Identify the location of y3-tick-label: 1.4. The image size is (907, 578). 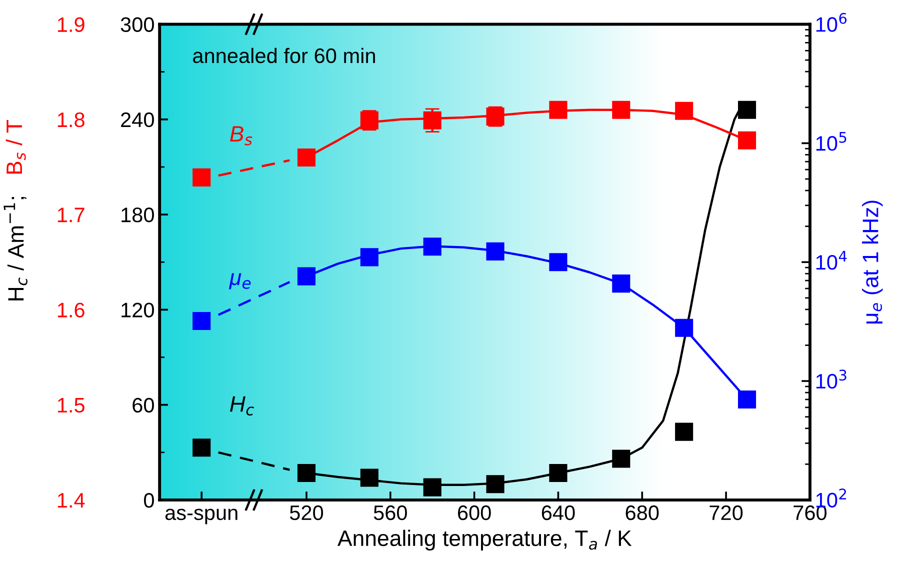
(71, 500).